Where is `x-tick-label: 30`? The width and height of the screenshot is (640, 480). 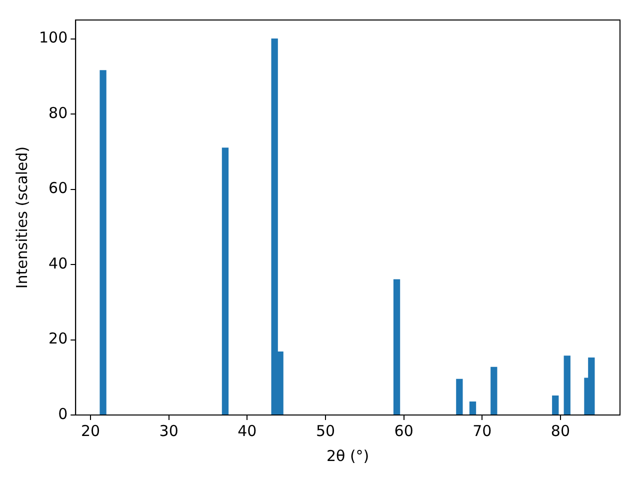
x-tick-label: 30 is located at coordinates (168, 431).